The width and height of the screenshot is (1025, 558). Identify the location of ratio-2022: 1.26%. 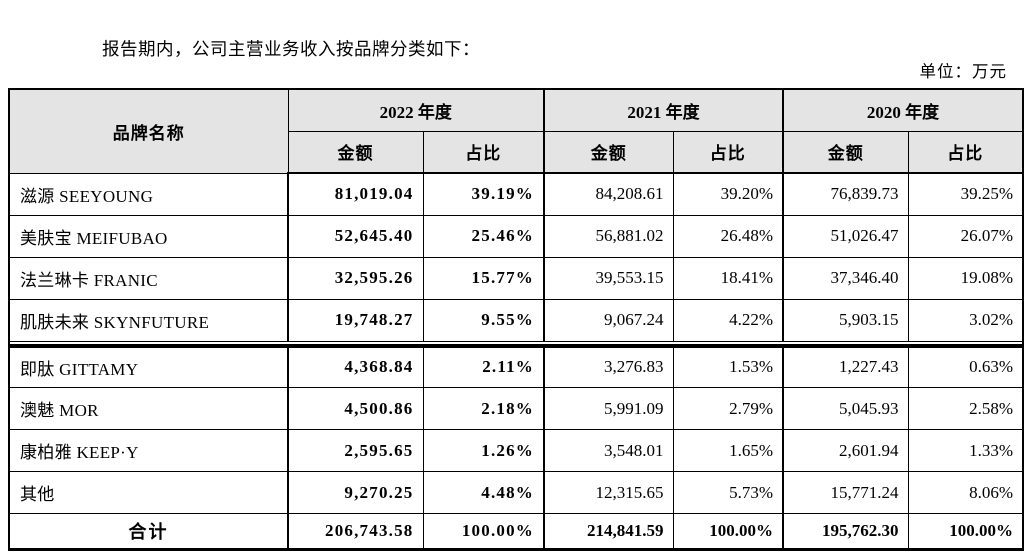
(483, 450).